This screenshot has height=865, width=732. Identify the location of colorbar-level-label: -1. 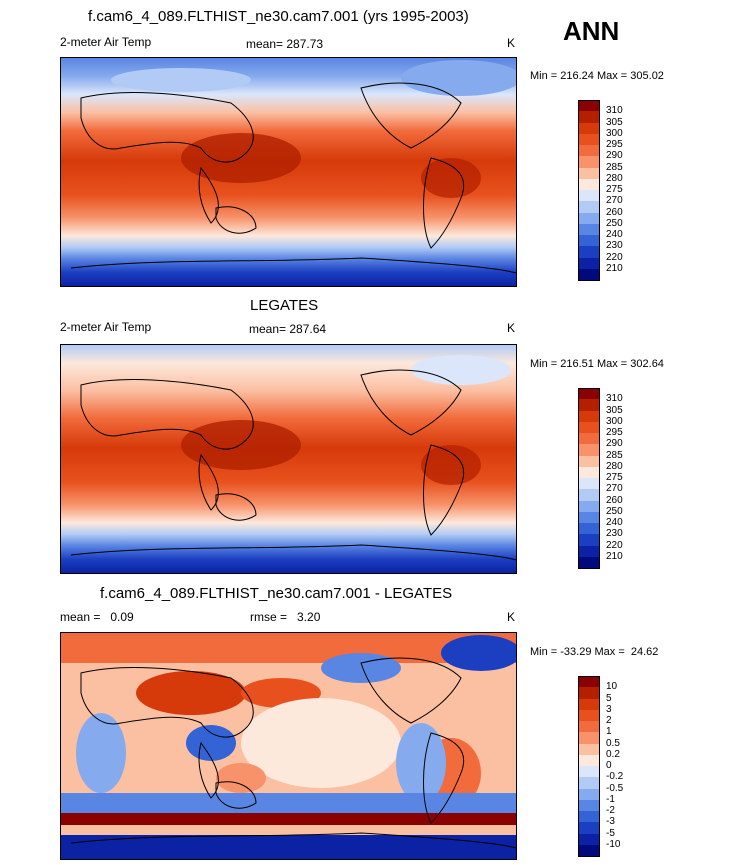
(610, 799).